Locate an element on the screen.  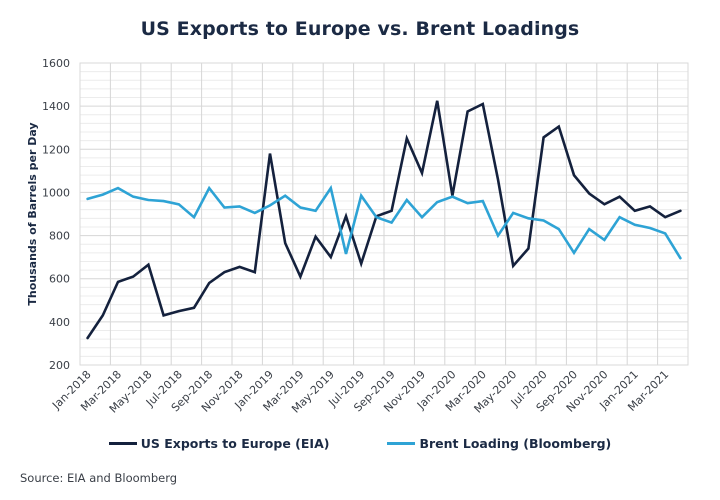
y-axis-title: Thousands of Barrels per Day is located at coordinates (32, 213).